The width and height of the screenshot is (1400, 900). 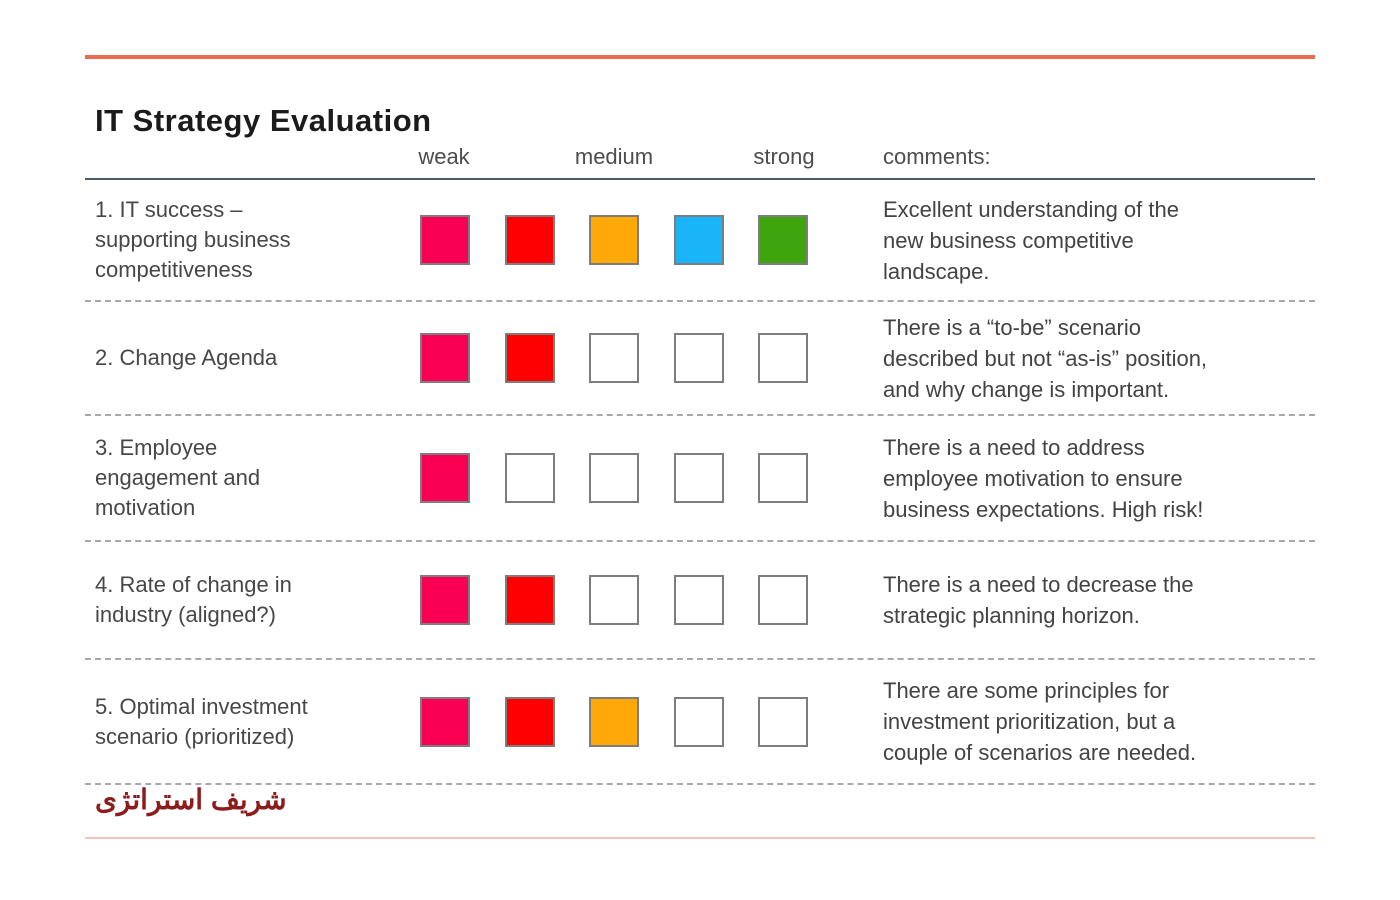 I want to click on page-title: IT Strategy Evaluation, so click(x=263, y=120).